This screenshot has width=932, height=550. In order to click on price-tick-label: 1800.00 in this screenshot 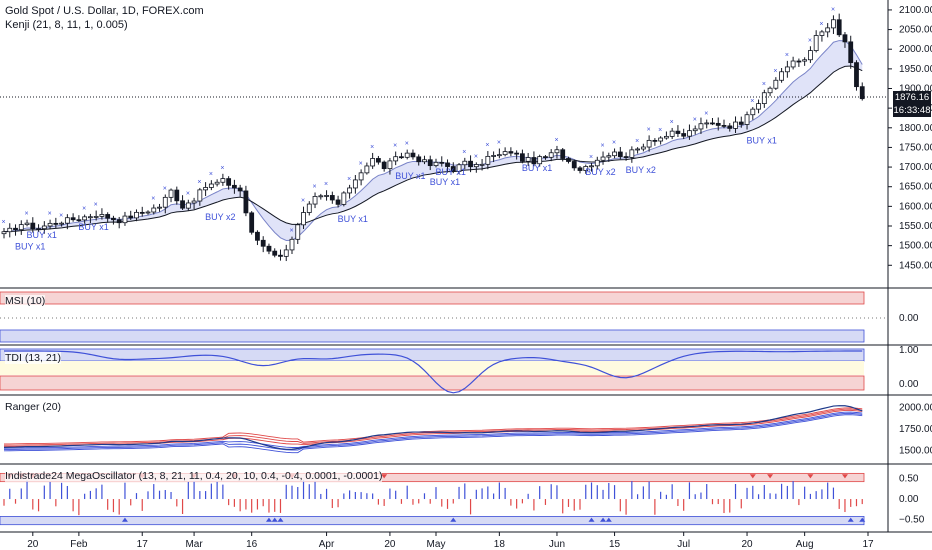, I will do `click(915, 128)`.